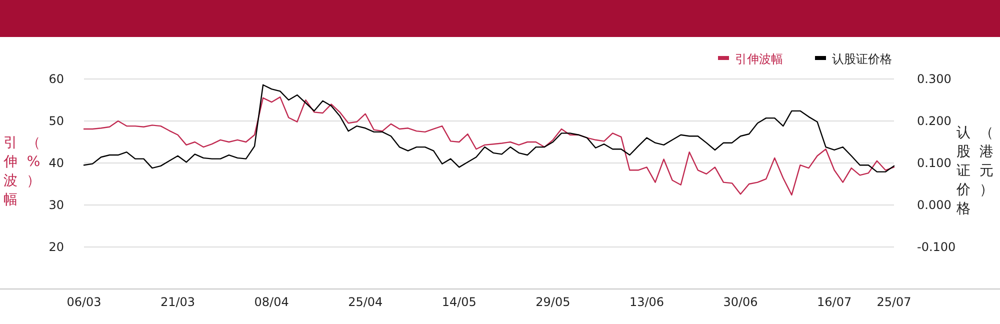  Describe the element at coordinates (759, 59) in the screenshot. I see `legend-label: 引伸波幅` at that location.